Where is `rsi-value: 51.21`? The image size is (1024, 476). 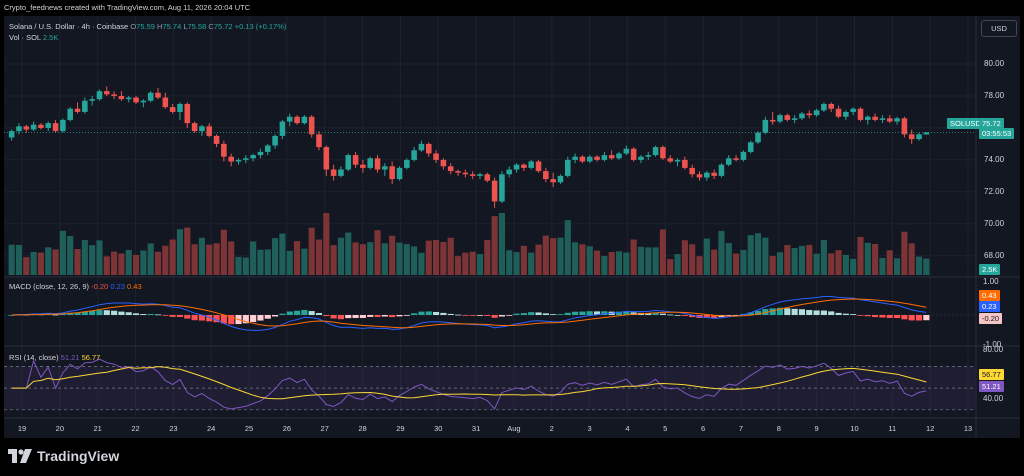 rsi-value: 51.21 is located at coordinates (70, 357).